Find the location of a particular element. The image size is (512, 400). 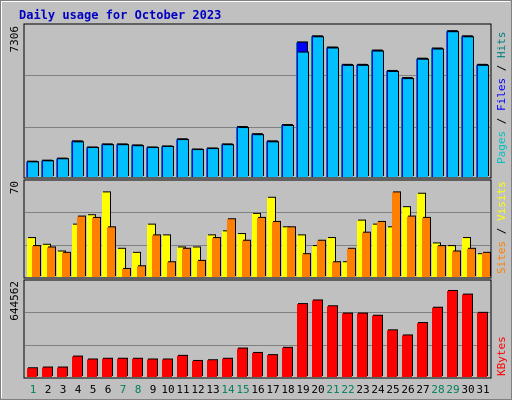

ymax-label-hits: 7306 is located at coordinates (14, 39).